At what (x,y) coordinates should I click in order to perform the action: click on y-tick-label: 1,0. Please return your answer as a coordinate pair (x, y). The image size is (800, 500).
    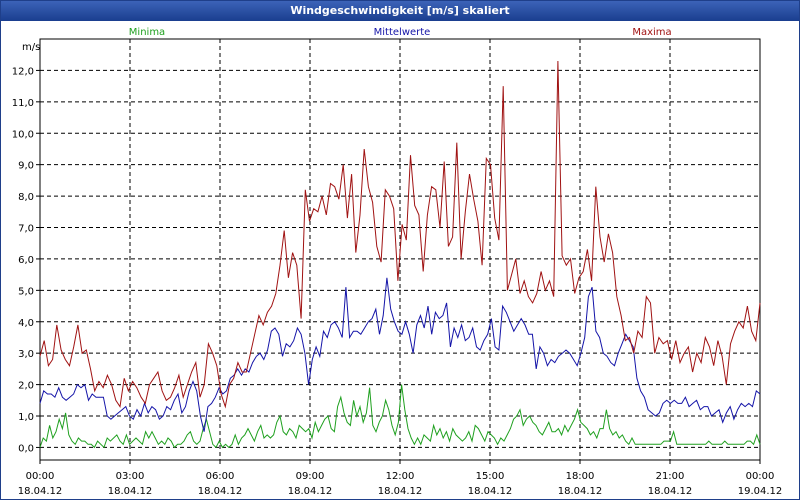
    Looking at the image, I should click on (26, 417).